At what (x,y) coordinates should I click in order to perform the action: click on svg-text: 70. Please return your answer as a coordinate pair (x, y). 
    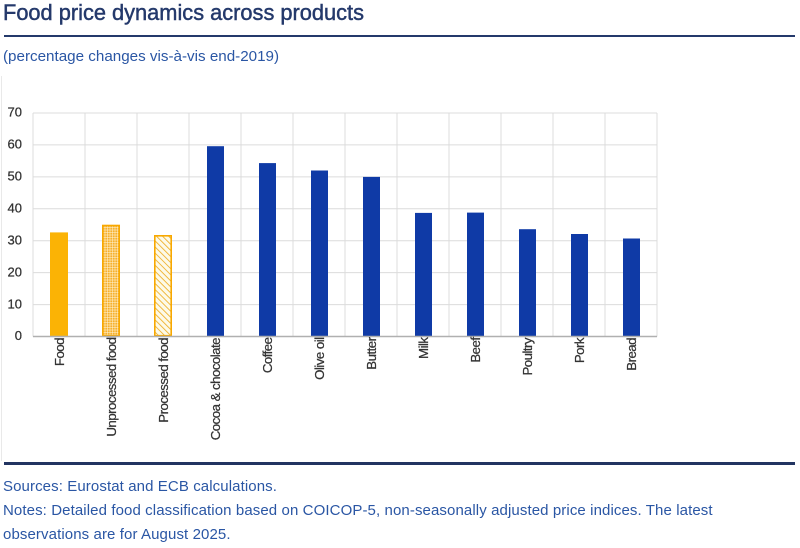
    Looking at the image, I should click on (15, 112).